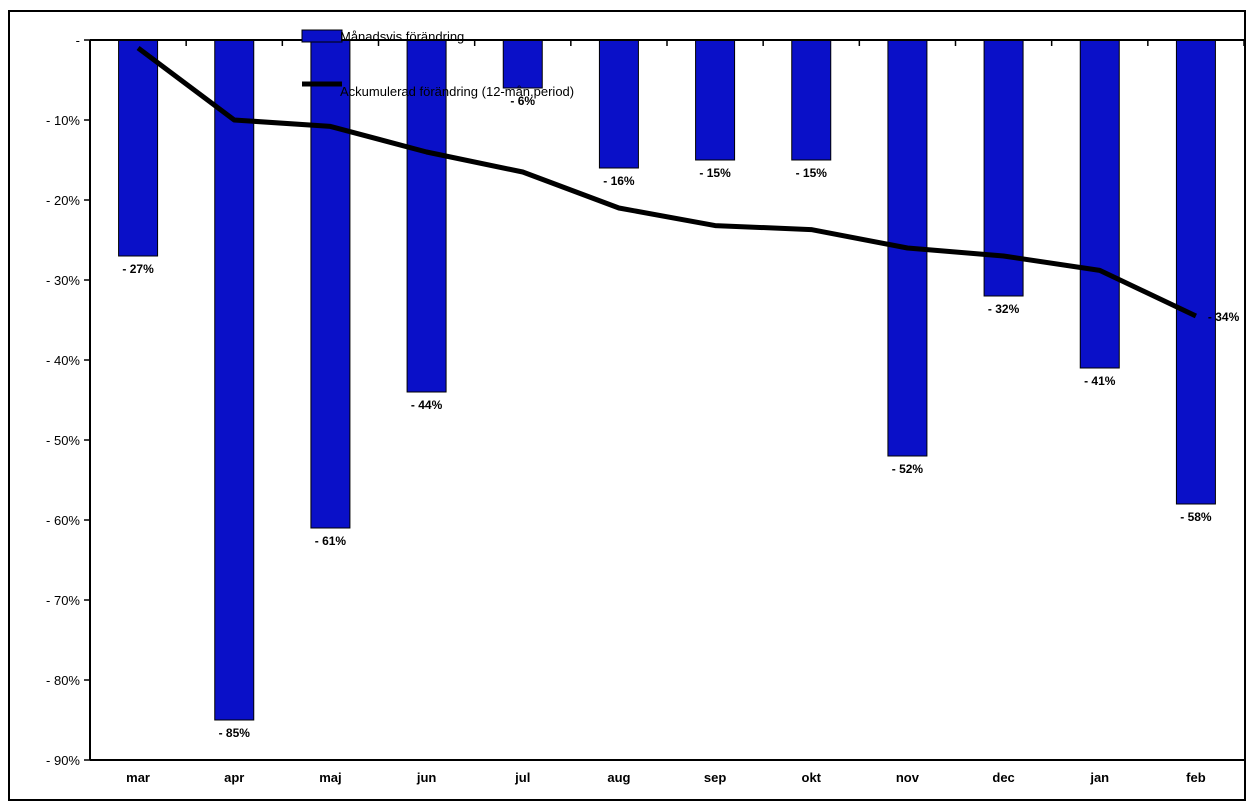  Describe the element at coordinates (331, 541) in the screenshot. I see `bar-label-maj: - 61%` at that location.